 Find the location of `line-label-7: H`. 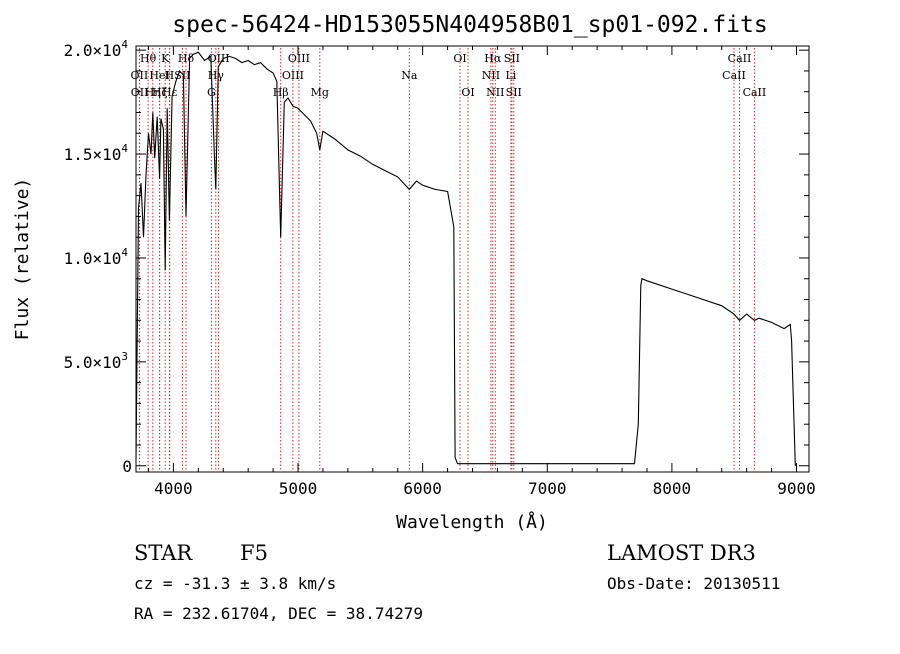

line-label-7: H is located at coordinates (170, 75).